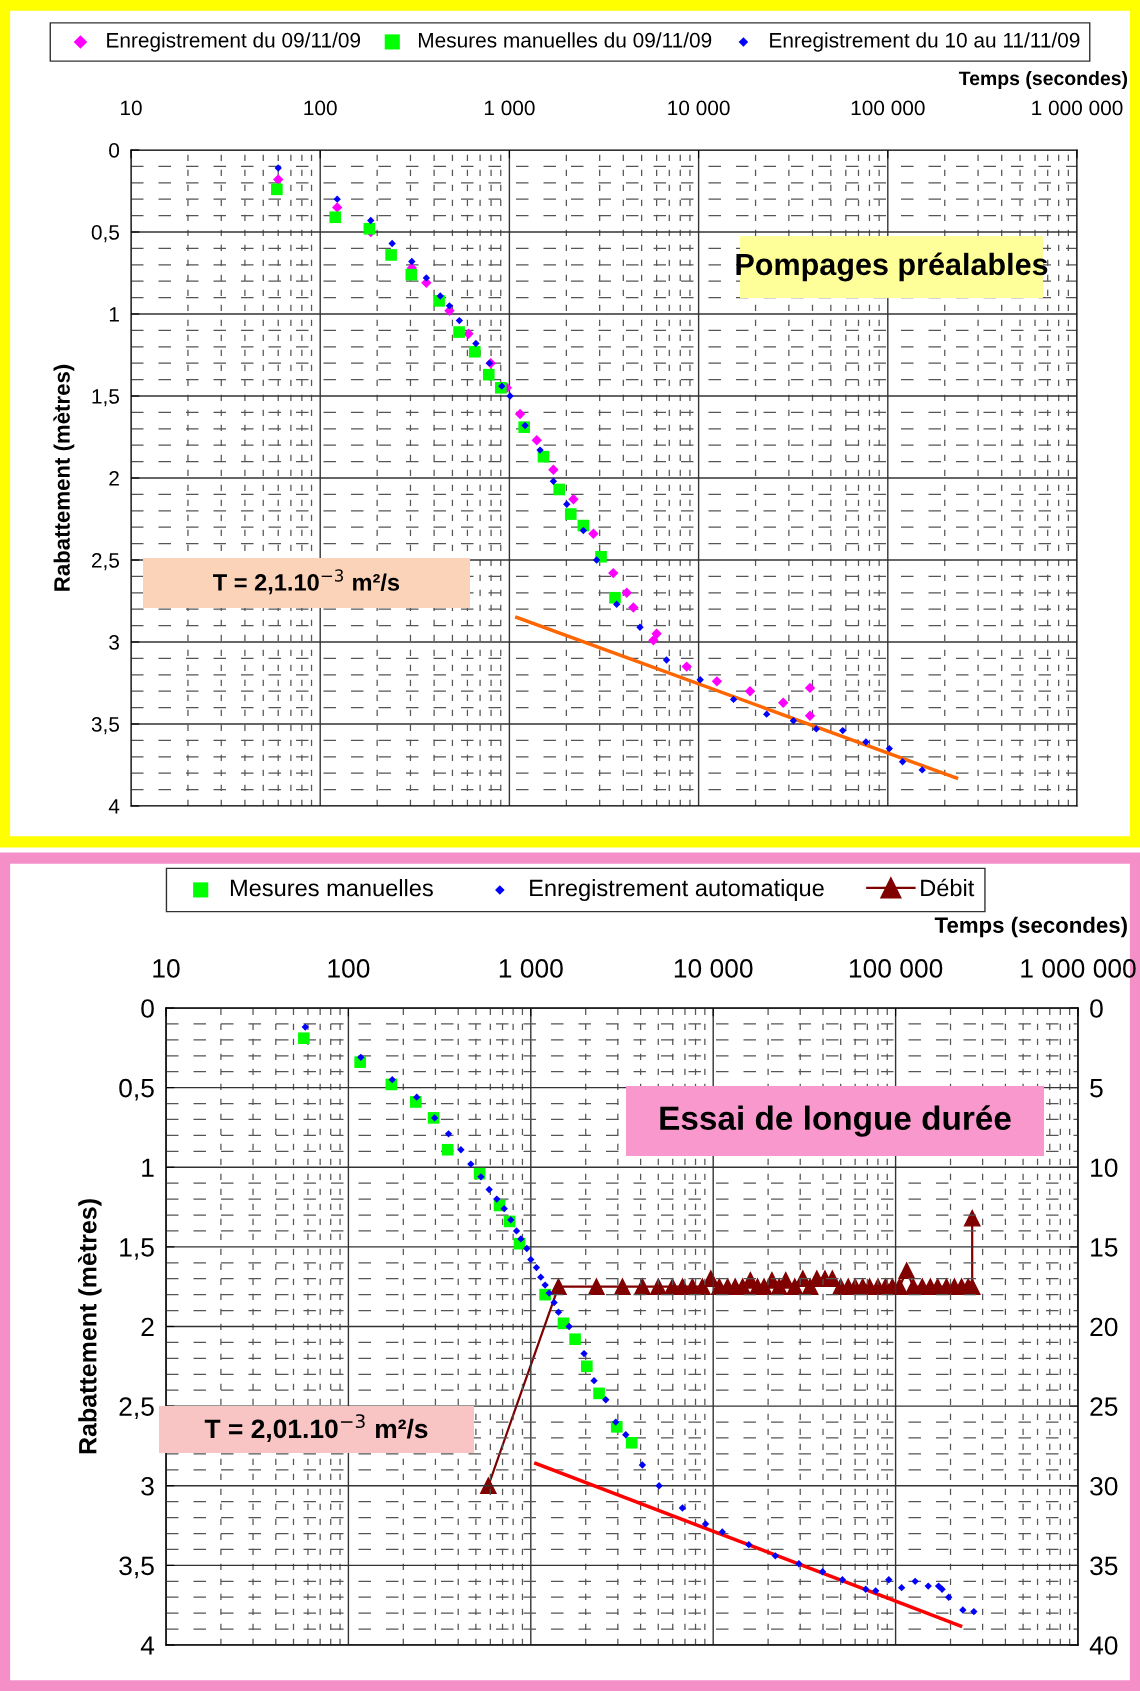  Describe the element at coordinates (677, 890) in the screenshot. I see `legend-label: Enregistrement automatique` at that location.